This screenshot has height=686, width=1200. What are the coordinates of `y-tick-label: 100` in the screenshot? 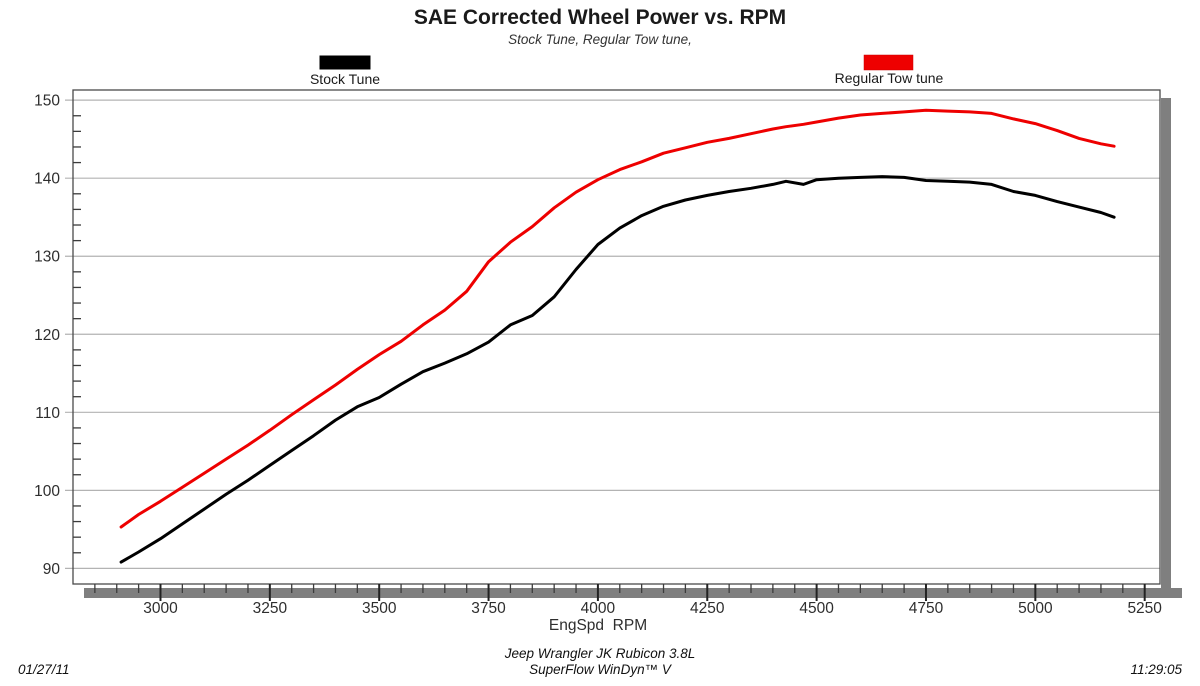 It's located at (47, 491).